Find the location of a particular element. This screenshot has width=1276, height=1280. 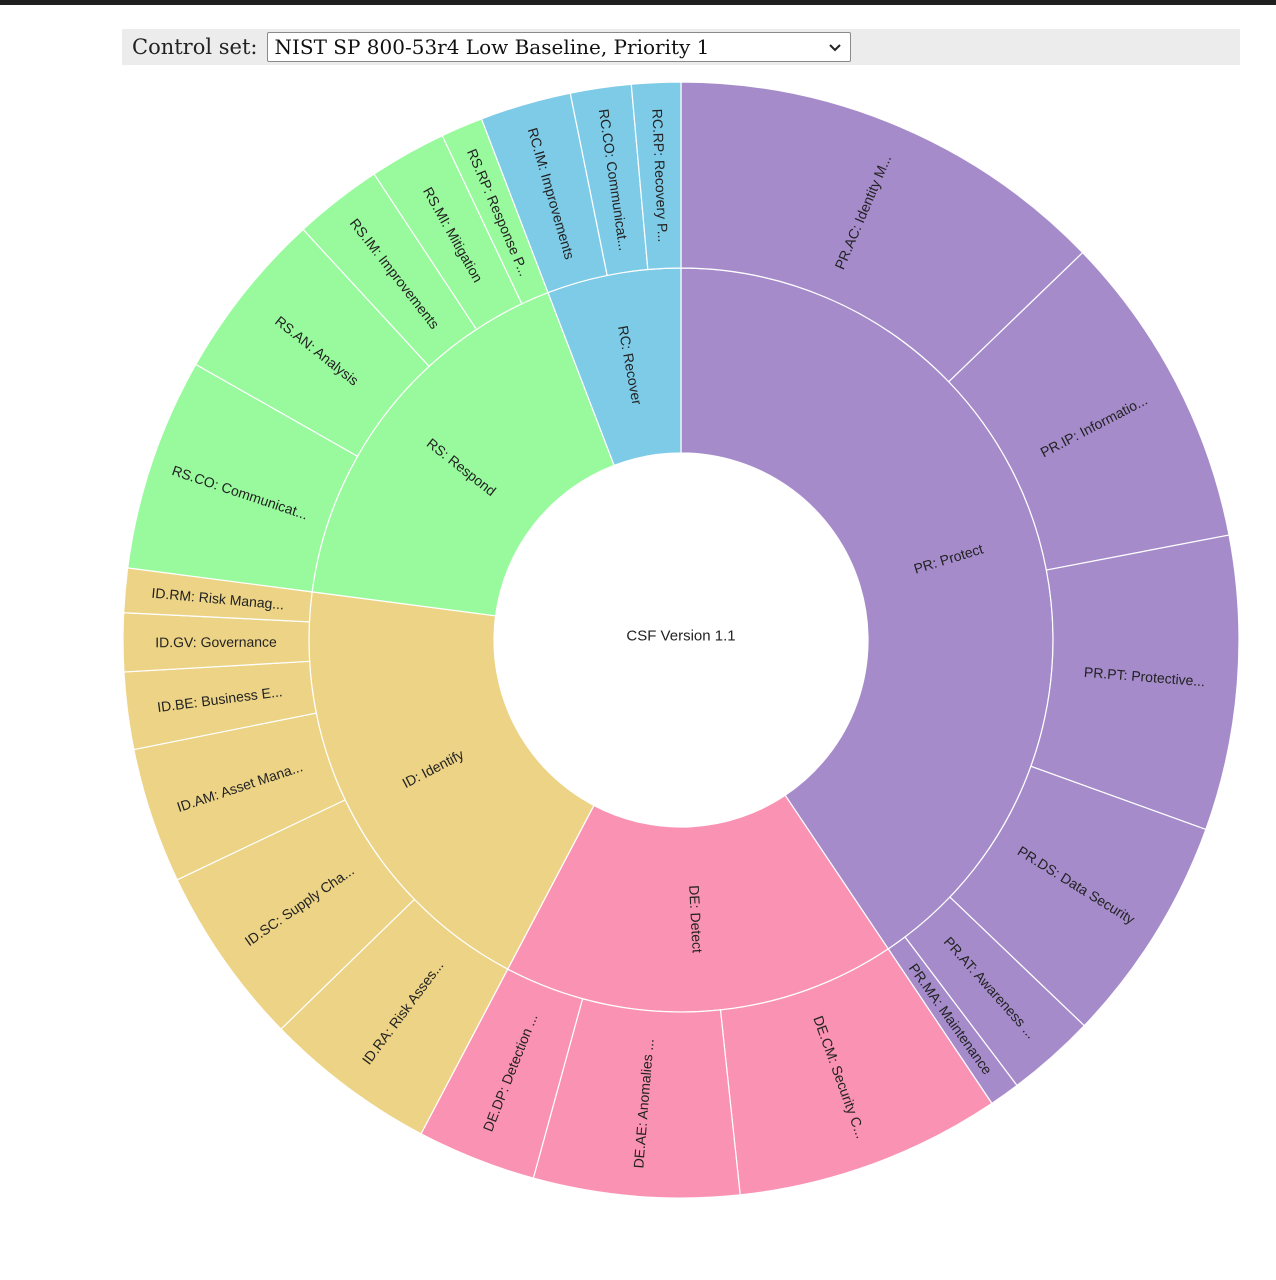

control-set-label: Control set: is located at coordinates (195, 47).